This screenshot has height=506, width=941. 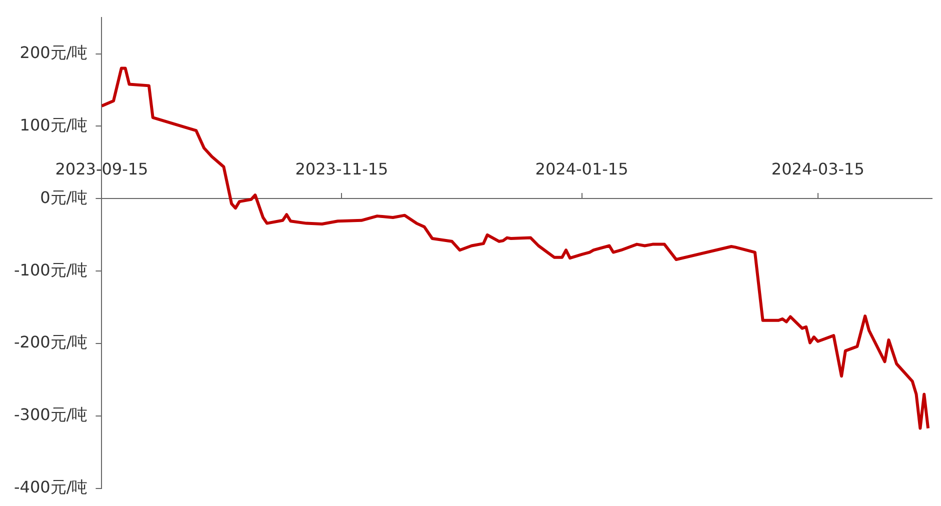 What do you see at coordinates (341, 168) in the screenshot?
I see `x-tick-label: 2023-11-15` at bounding box center [341, 168].